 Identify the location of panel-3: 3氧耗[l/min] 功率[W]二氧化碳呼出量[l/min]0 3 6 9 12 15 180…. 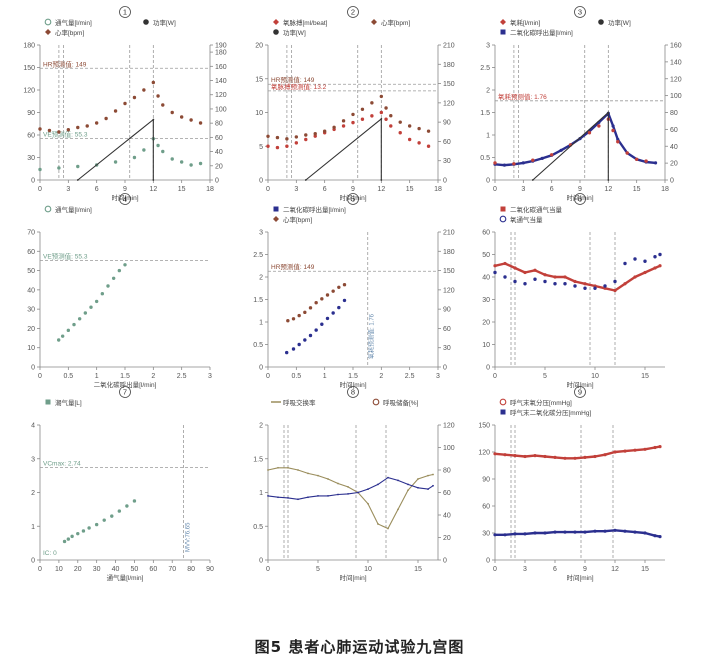
(581, 104).